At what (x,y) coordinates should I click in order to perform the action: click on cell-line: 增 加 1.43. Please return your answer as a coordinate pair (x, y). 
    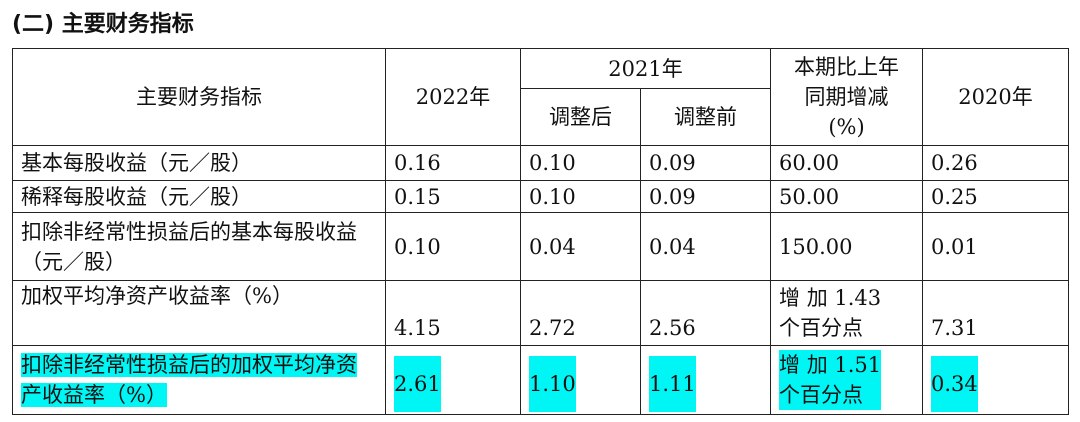
    Looking at the image, I should click on (830, 298).